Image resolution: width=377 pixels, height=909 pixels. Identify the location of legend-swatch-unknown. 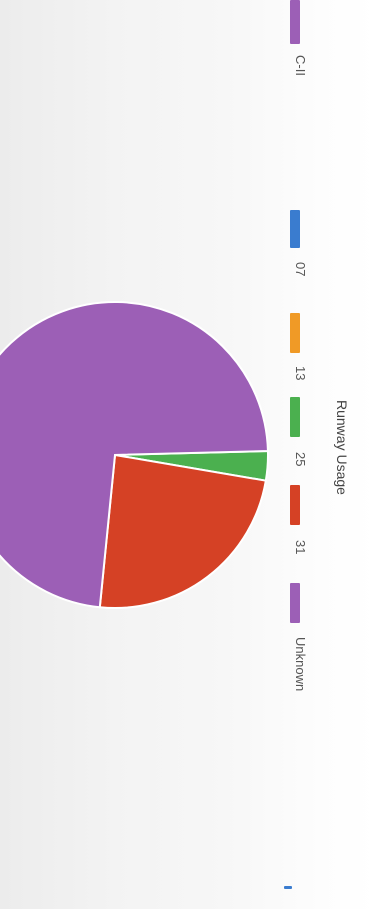
(295, 603).